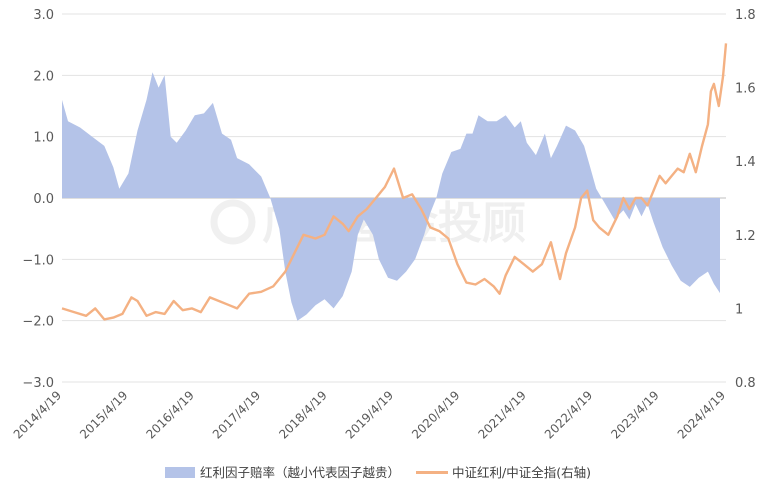 Image resolution: width=765 pixels, height=493 pixels. I want to click on x-tick-label: 2019/4/19, so click(369, 414).